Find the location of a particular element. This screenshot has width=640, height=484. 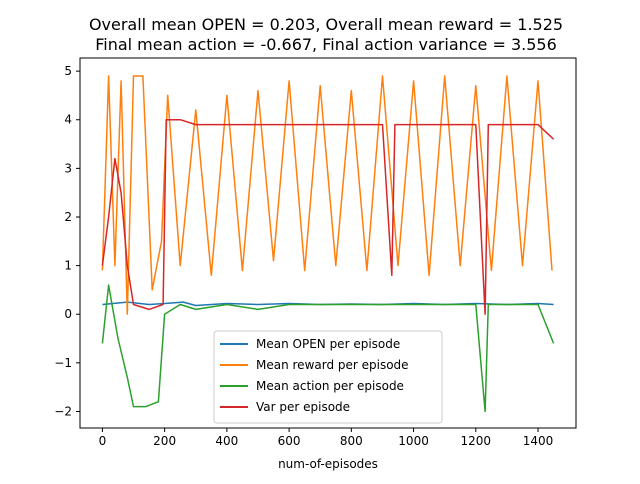

legend-entry: Mean OPEN per episode is located at coordinates (328, 344).